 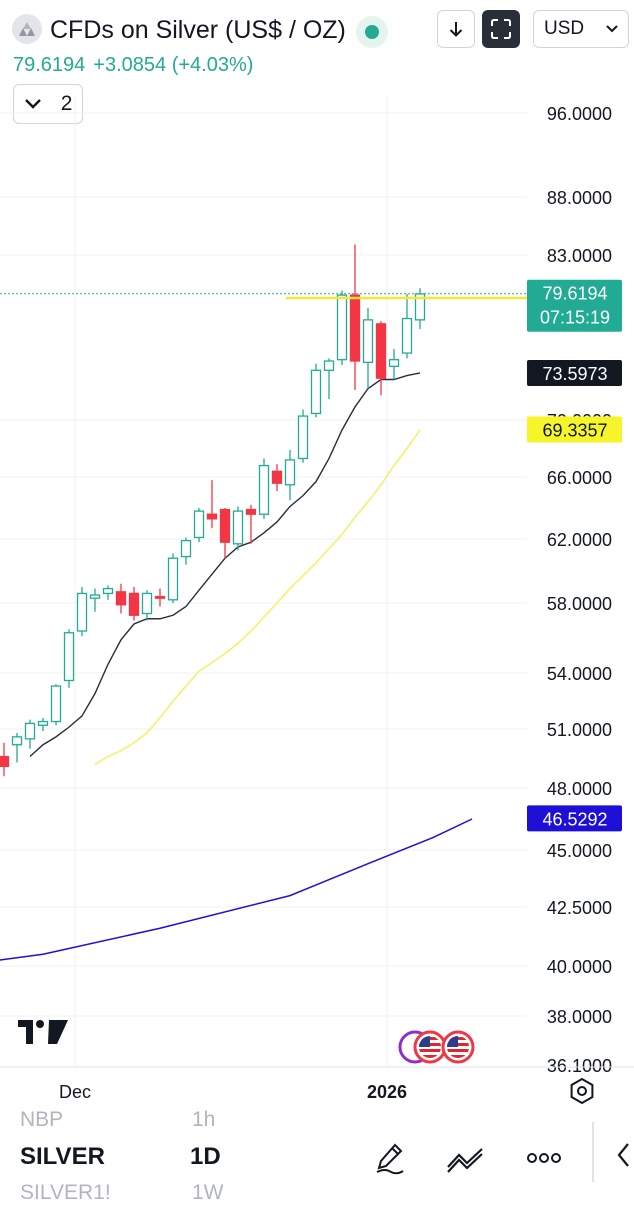 I want to click on price-tick-label: 36.1000, so click(x=579, y=1066).